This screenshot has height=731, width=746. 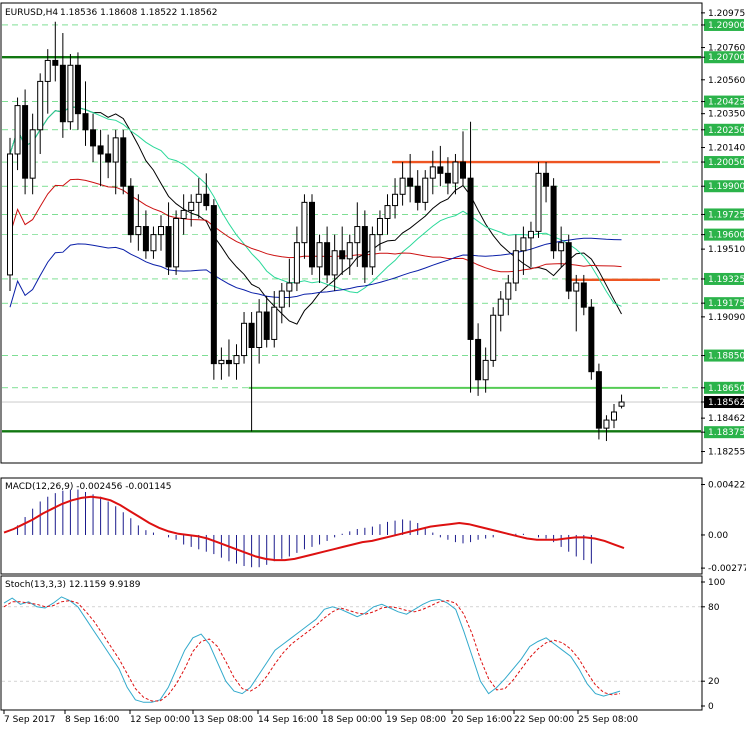 I want to click on price-tick-label: 1.20250, so click(x=726, y=131).